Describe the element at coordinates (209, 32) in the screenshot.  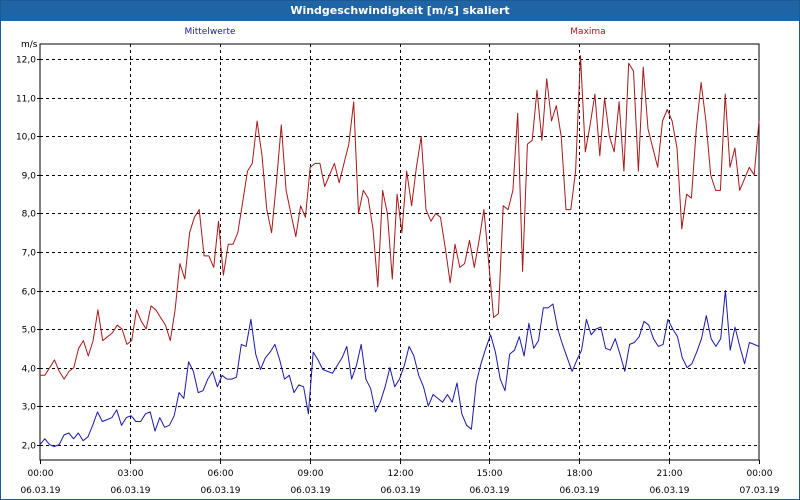
I see `legend-mittelwerte: Mittelwerte` at that location.